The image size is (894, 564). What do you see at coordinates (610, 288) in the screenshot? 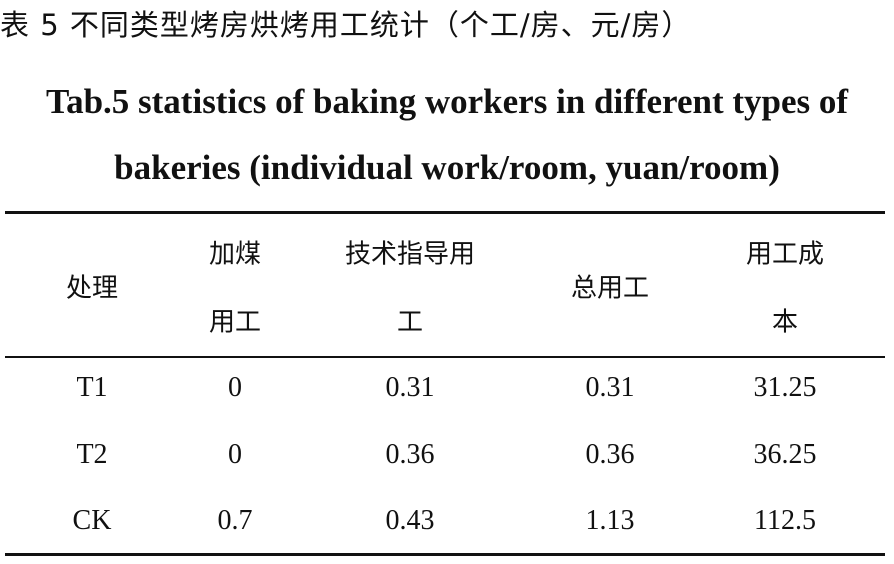
I see `header-total-labor: 总用工` at bounding box center [610, 288].